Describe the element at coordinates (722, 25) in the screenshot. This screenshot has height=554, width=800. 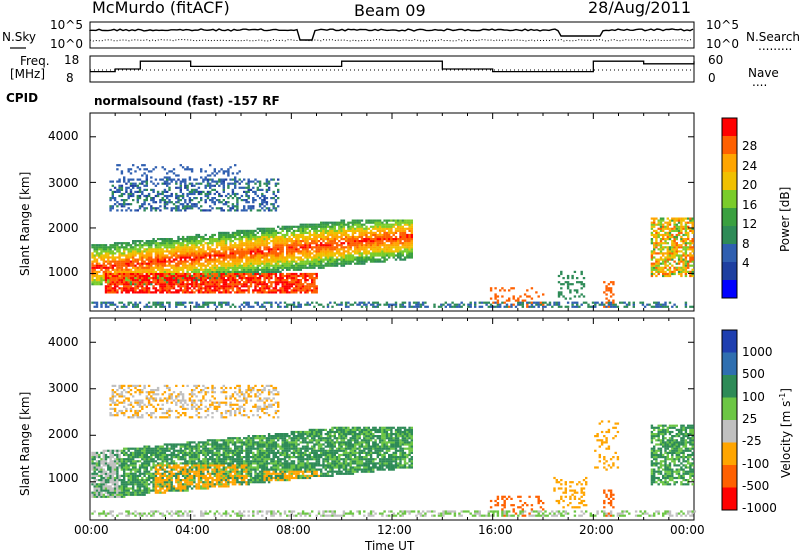
I see `noise-top-tick-right: 10^5` at that location.